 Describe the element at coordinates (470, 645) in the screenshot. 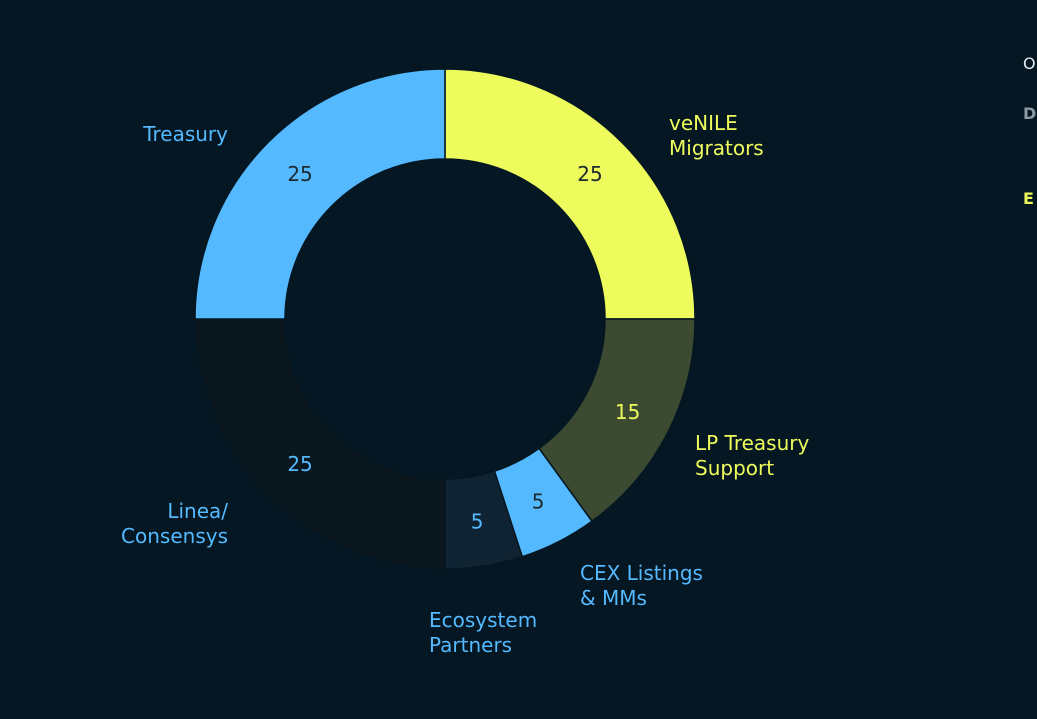

I see `category-label-line: Partners` at that location.